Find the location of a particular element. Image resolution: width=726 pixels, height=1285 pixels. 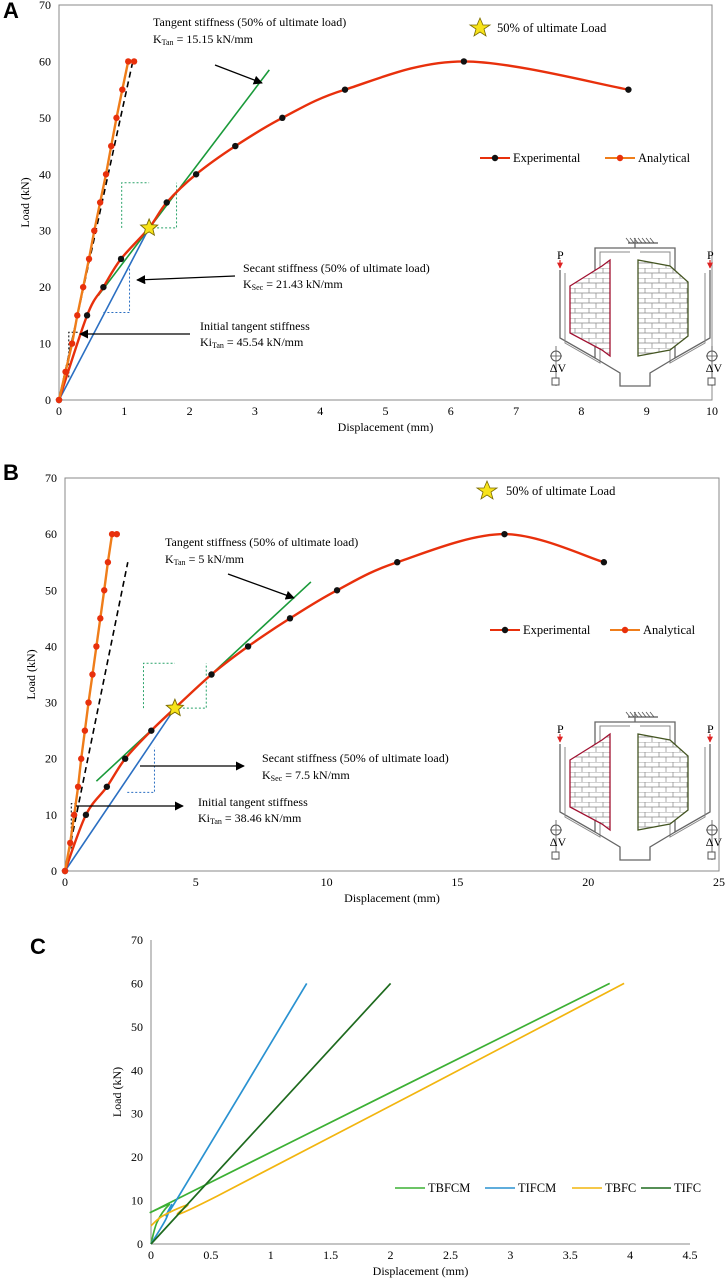

initial-value-a: KiTan = 45.54 kN/mm is located at coordinates (252, 342).